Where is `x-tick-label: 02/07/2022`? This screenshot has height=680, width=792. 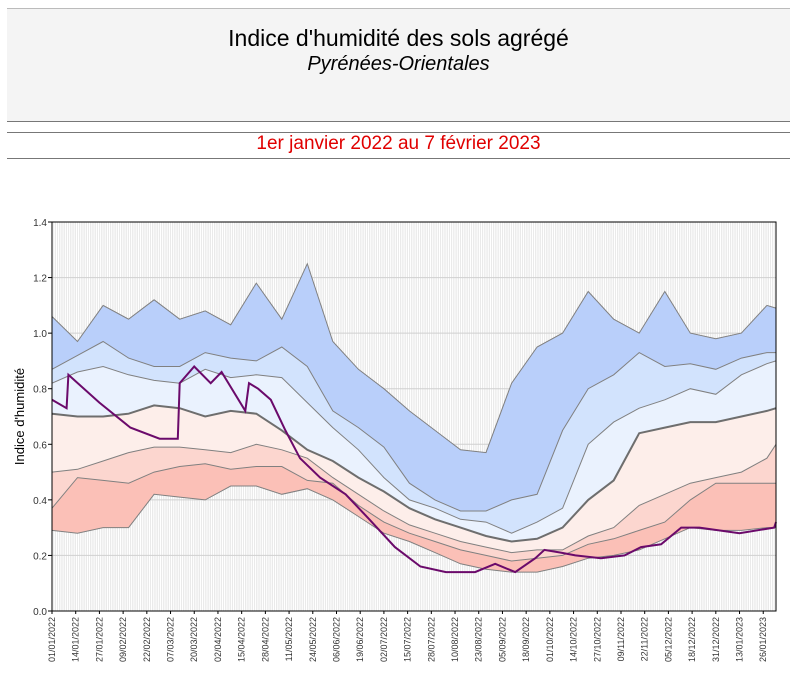
x-tick-label: 02/07/2022 is located at coordinates (384, 639).